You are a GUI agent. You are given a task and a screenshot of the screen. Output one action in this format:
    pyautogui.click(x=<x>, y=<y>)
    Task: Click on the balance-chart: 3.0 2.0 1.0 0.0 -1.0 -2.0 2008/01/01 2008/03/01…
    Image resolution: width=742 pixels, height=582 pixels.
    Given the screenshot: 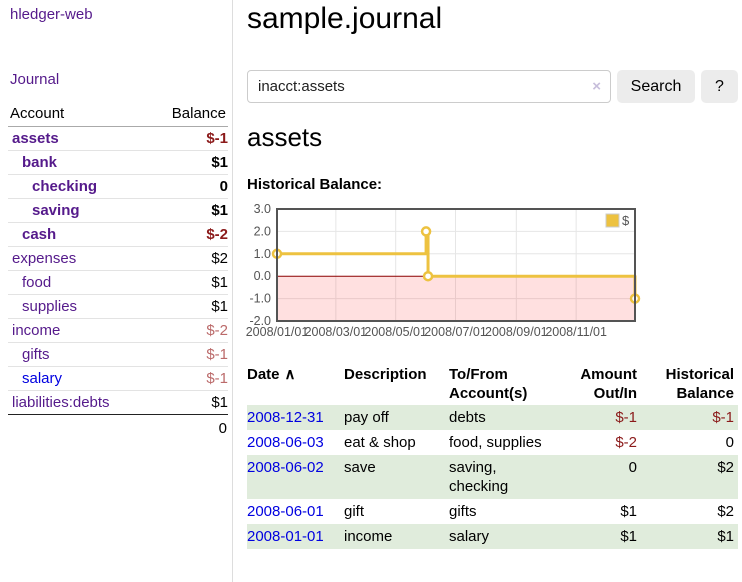 What is the action you would take?
    pyautogui.click(x=445, y=276)
    